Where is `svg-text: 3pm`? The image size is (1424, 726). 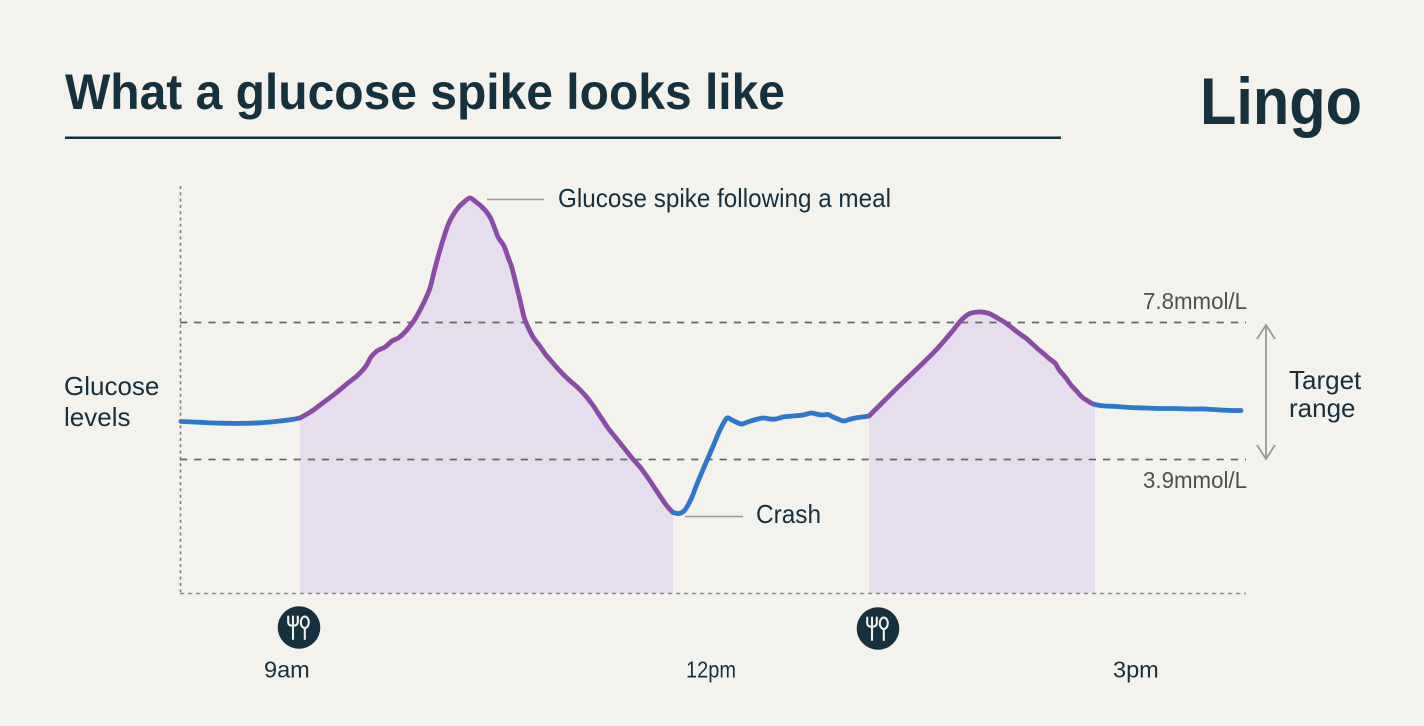 svg-text: 3pm is located at coordinates (1136, 670).